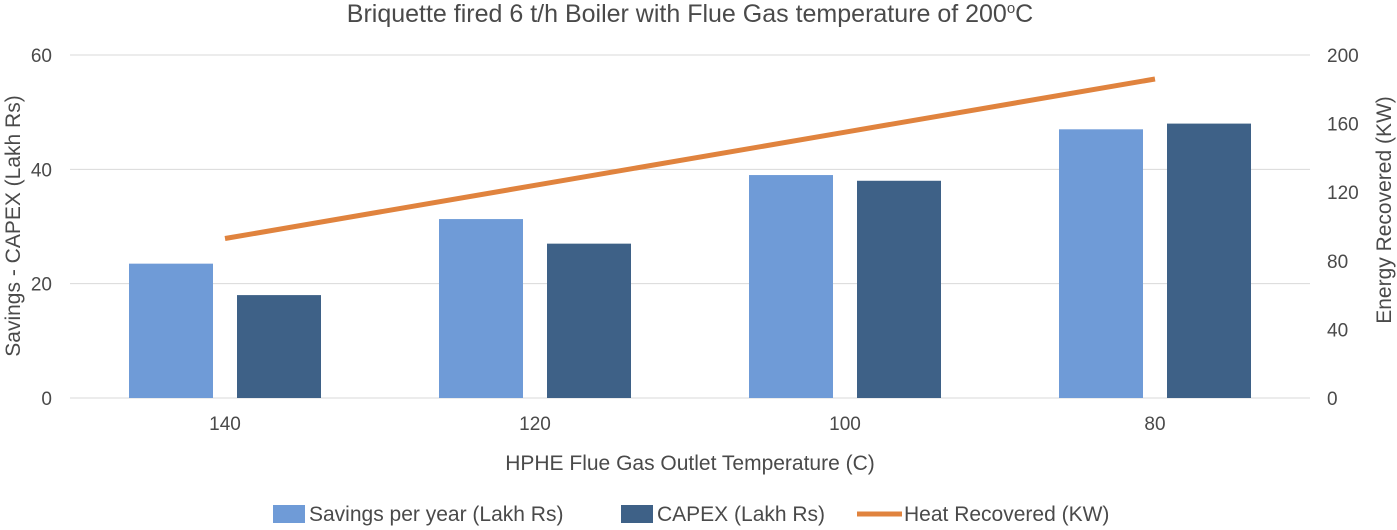 The width and height of the screenshot is (1397, 530). I want to click on y-right-tick-label: 40, so click(1337, 330).